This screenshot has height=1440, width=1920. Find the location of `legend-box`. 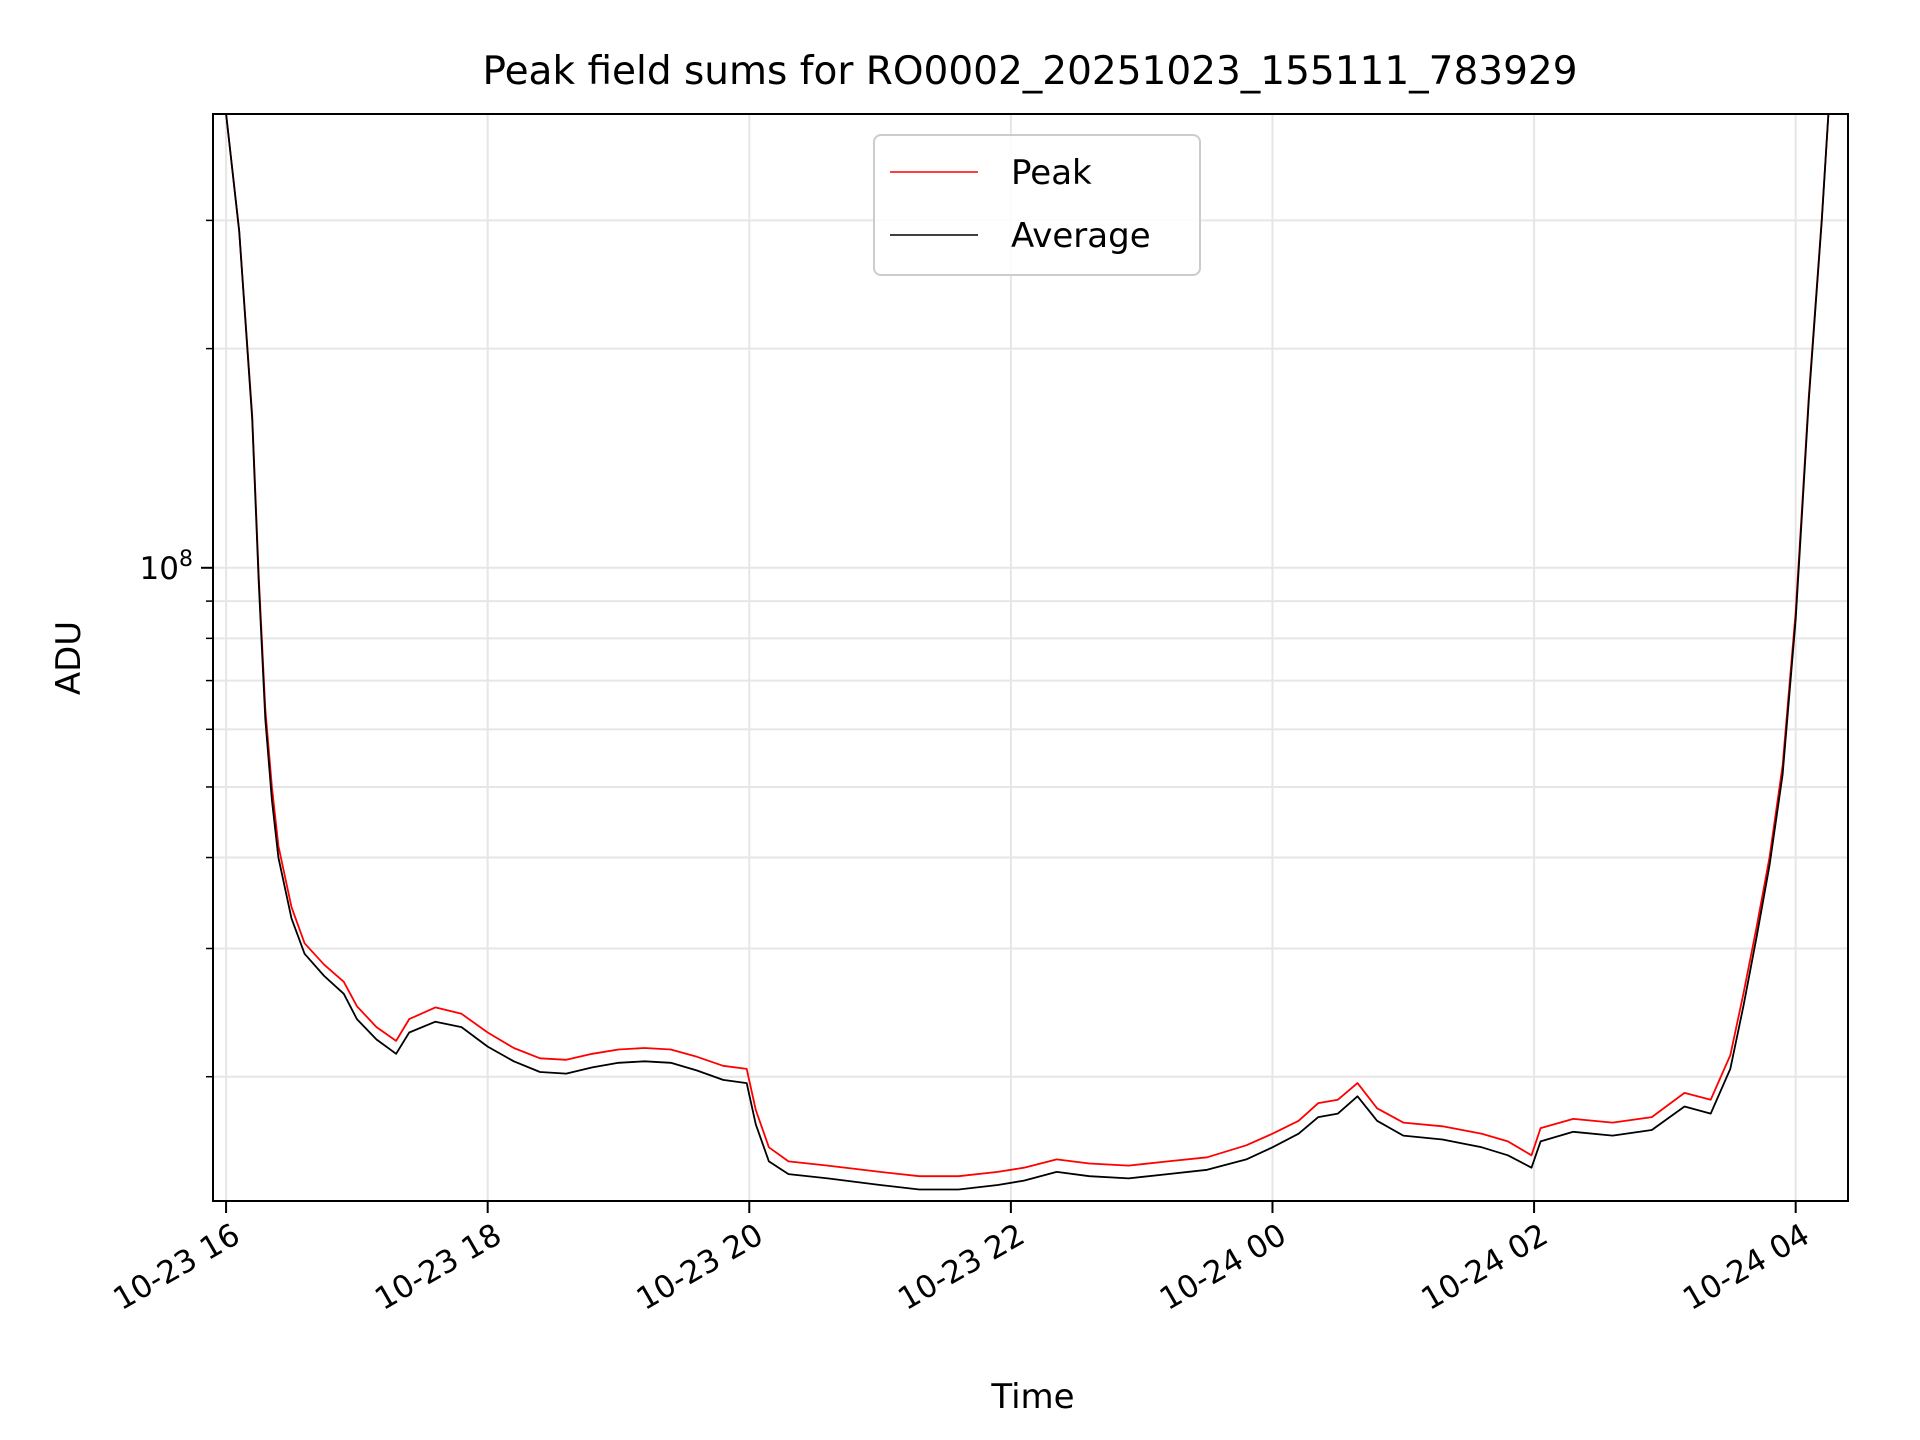

legend-box is located at coordinates (1037, 205).